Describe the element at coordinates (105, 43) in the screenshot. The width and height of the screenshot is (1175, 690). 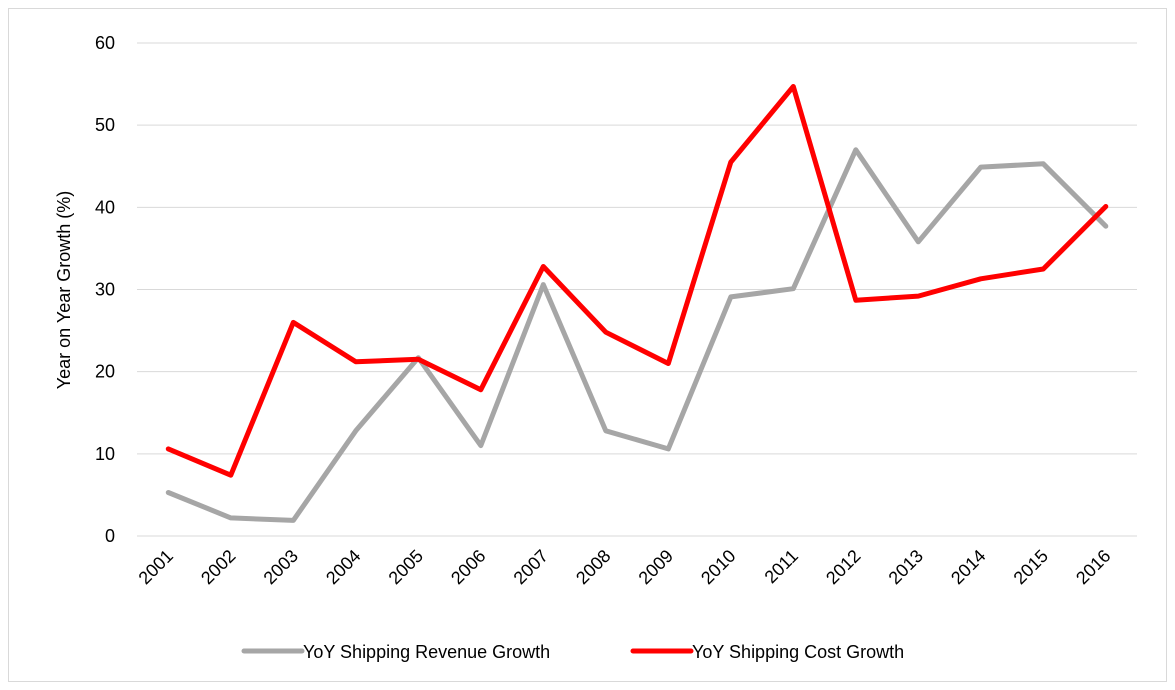
I see `y-tick-label: 60` at that location.